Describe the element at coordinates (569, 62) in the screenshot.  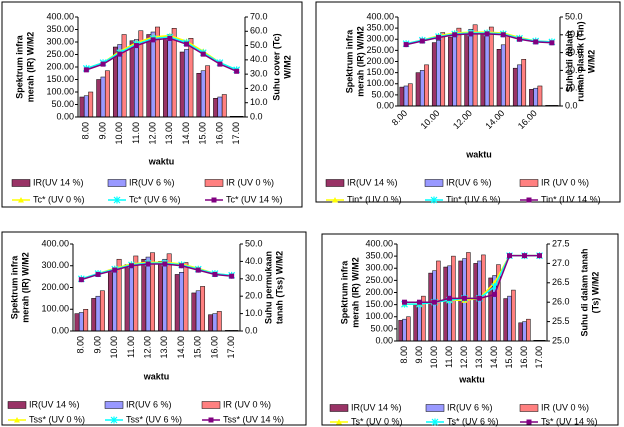
I see `y2-axis-title: Suhu di dalam` at that location.